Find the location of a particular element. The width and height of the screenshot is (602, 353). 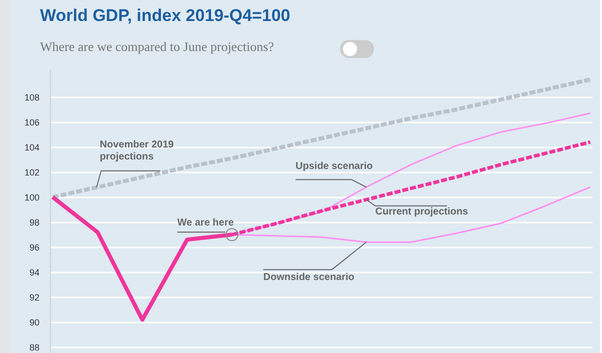

y-tick-label: 92 is located at coordinates (34, 297).